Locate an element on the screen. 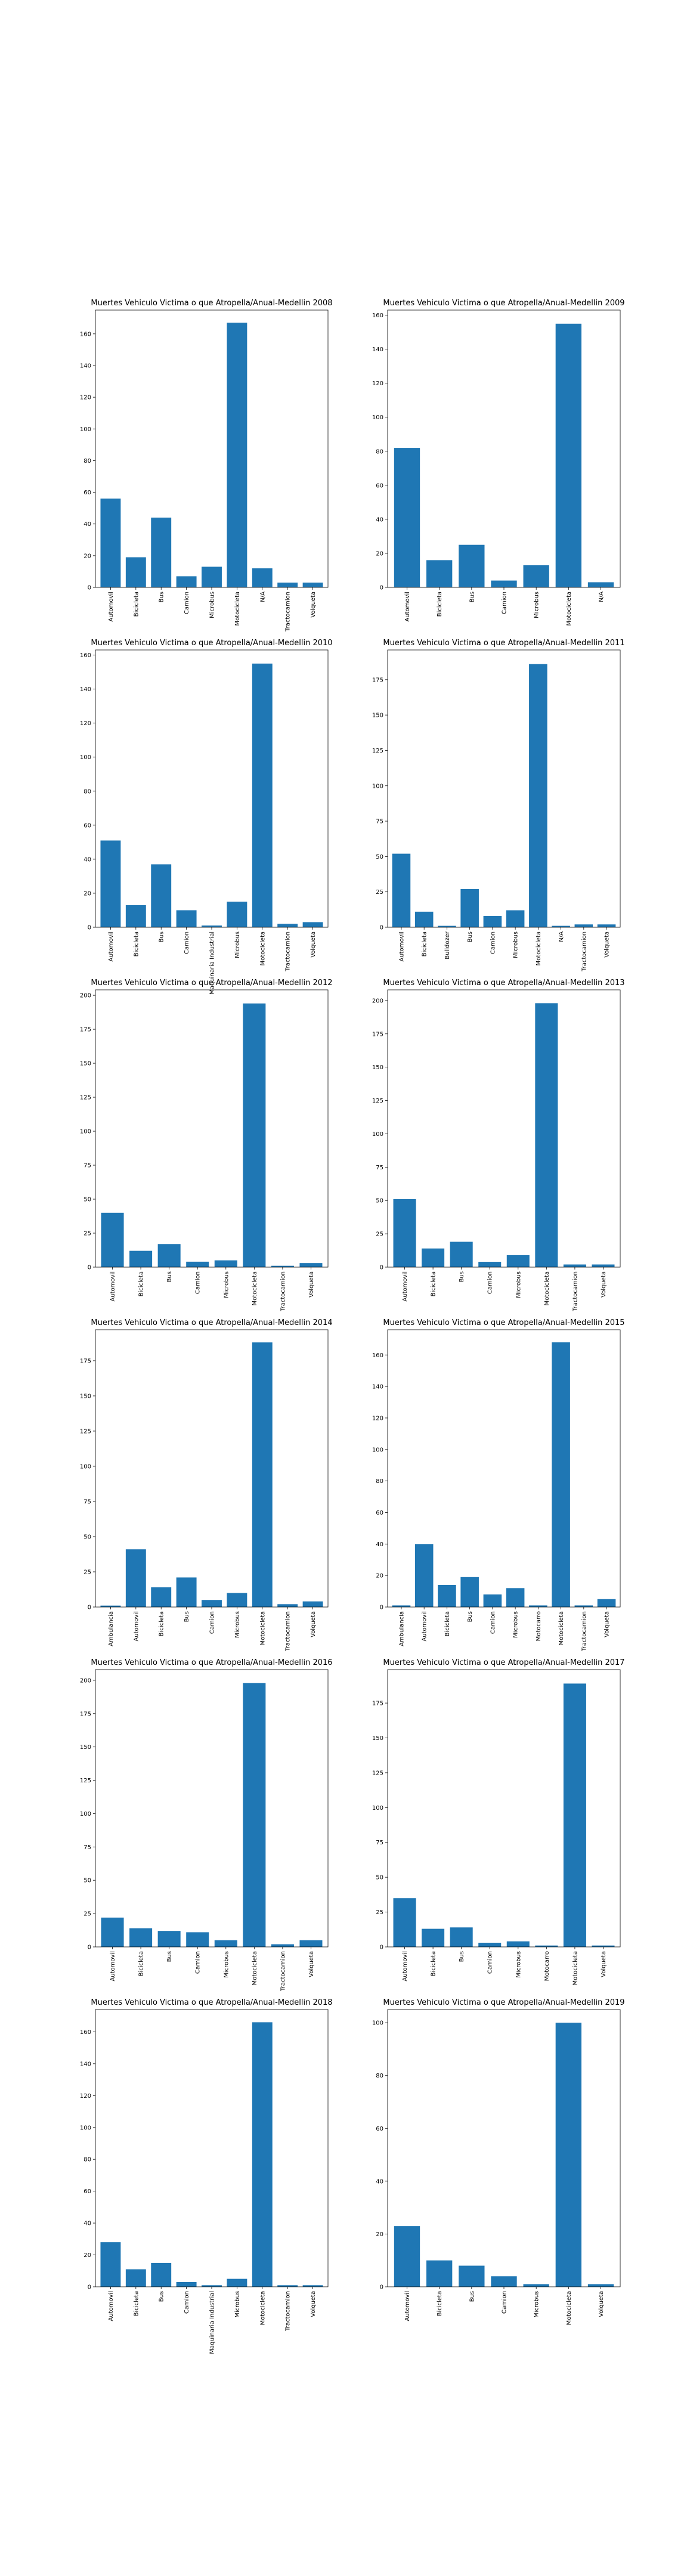 Image resolution: width=687 pixels, height=2576 pixels. bar-tractocamion is located at coordinates (282, 1266).